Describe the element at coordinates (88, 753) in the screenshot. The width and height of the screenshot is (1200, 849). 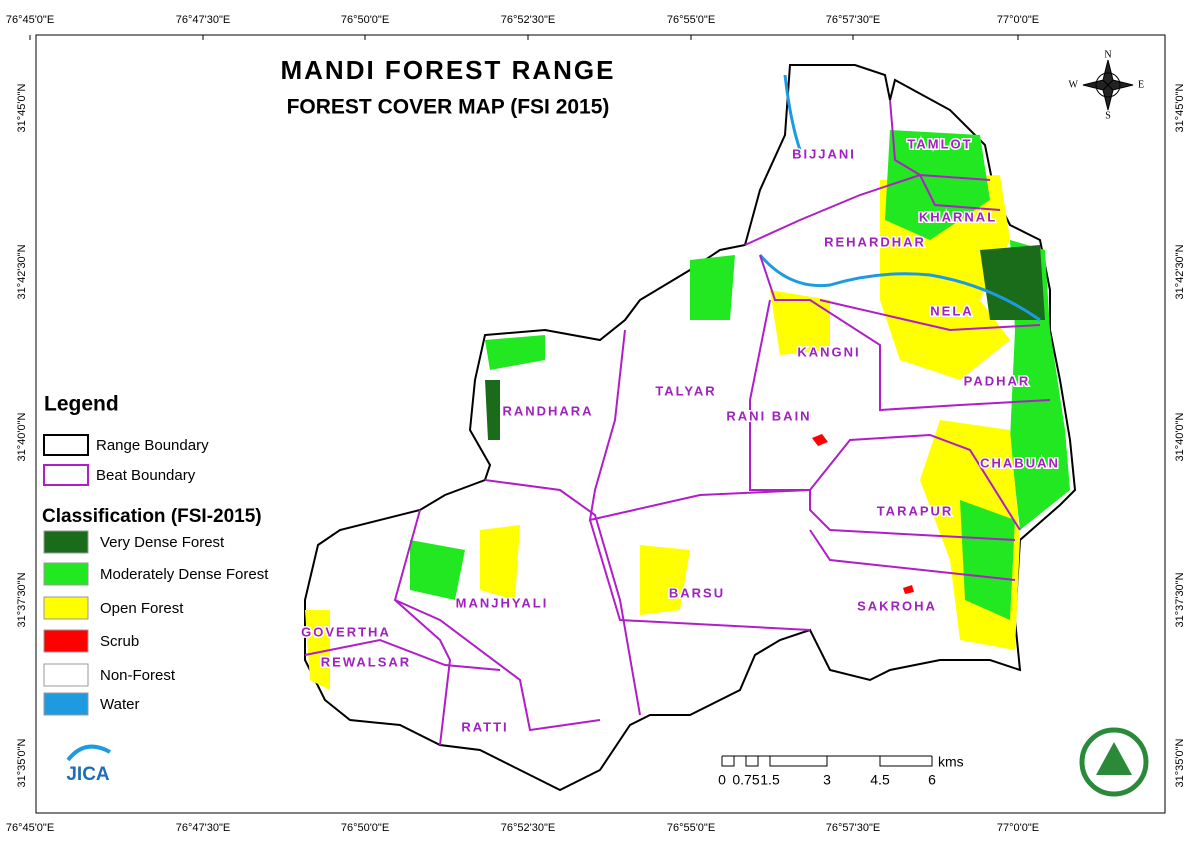
I see `logo-arc` at that location.